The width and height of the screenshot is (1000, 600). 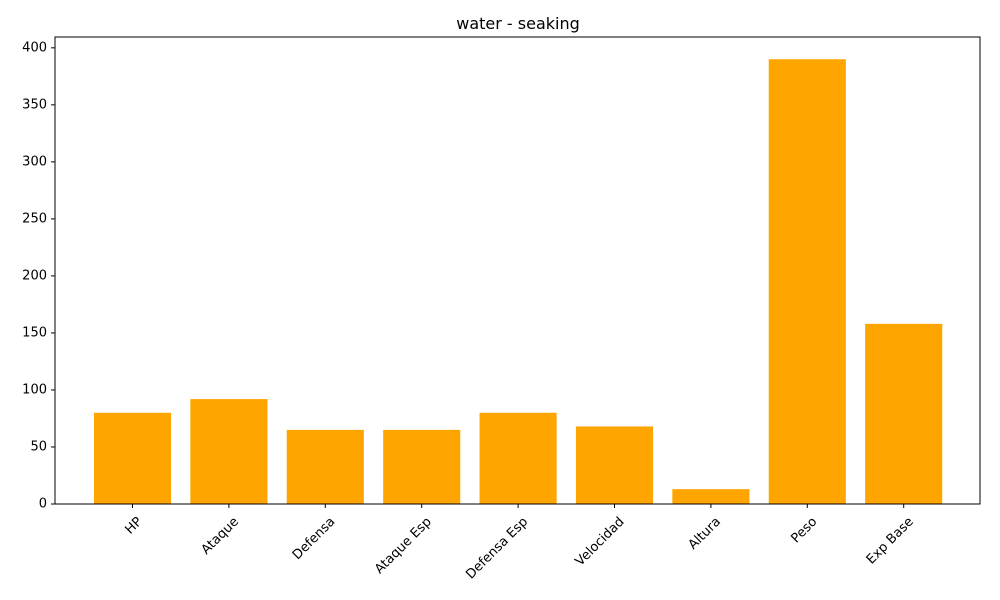 I want to click on x-tick-label: Altura, so click(x=705, y=533).